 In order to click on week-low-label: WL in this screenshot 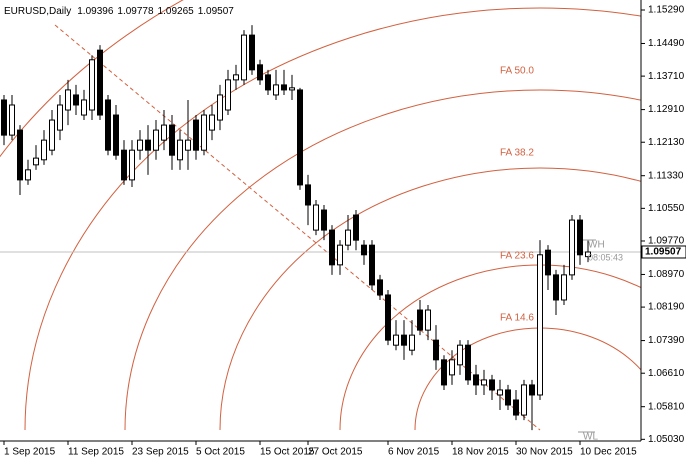, I will do `click(590, 437)`.